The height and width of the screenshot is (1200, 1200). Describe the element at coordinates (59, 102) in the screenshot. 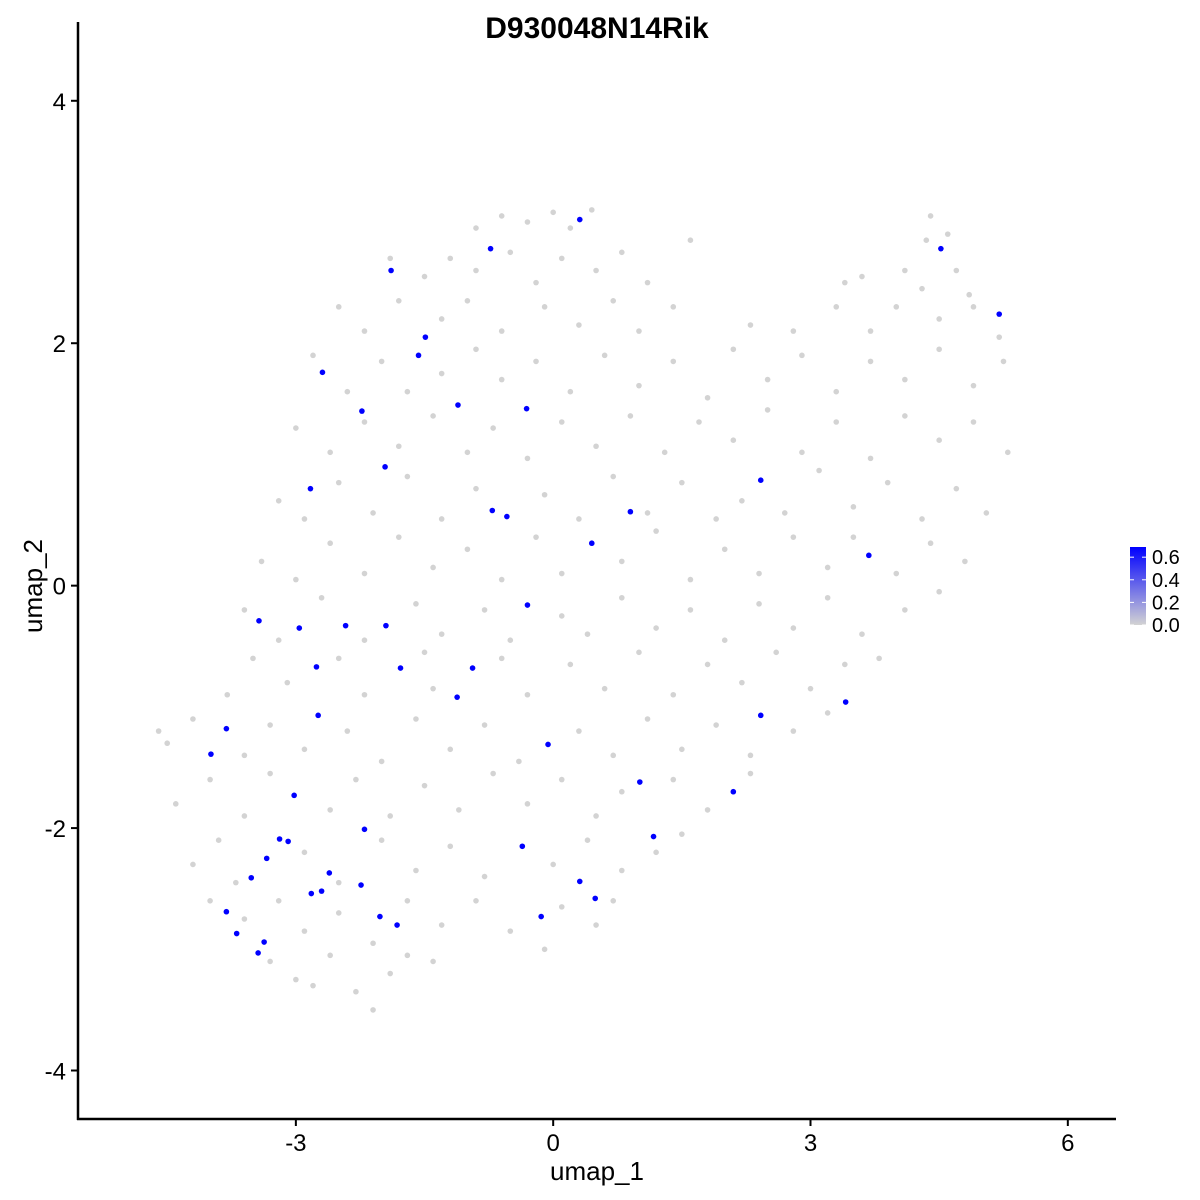

I see `y-tick-label: 4` at that location.